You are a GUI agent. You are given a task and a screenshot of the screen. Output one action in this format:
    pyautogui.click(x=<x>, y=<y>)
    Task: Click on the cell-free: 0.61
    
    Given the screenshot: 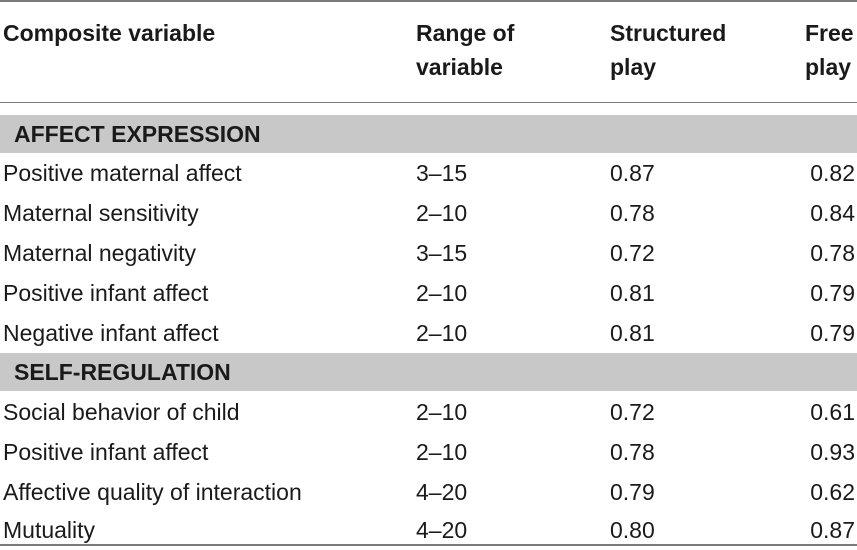 What is the action you would take?
    pyautogui.click(x=832, y=412)
    